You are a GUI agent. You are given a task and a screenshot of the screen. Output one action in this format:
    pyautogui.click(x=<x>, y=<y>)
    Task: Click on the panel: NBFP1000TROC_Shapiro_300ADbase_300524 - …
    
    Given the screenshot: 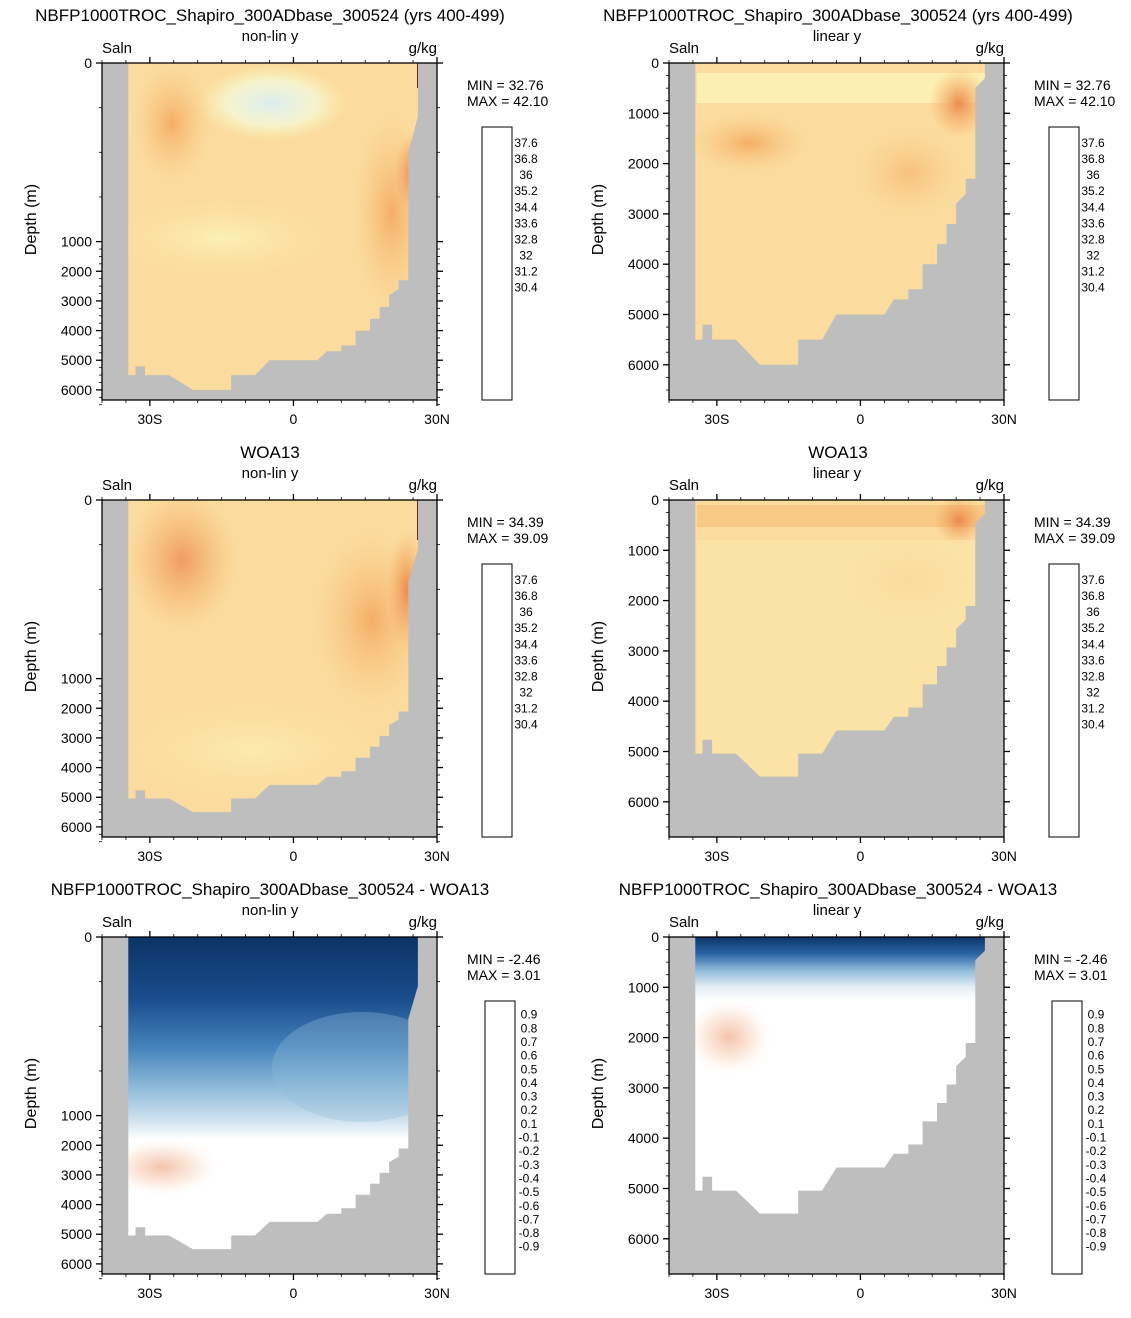 What is the action you would take?
    pyautogui.click(x=849, y=1090)
    